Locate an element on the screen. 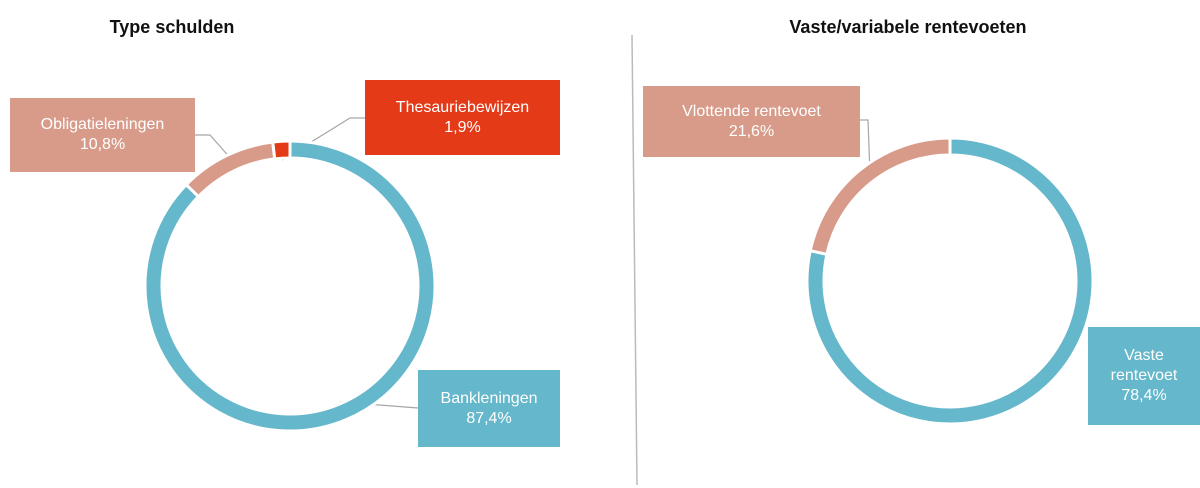 The width and height of the screenshot is (1200, 488). divider is located at coordinates (634, 260).